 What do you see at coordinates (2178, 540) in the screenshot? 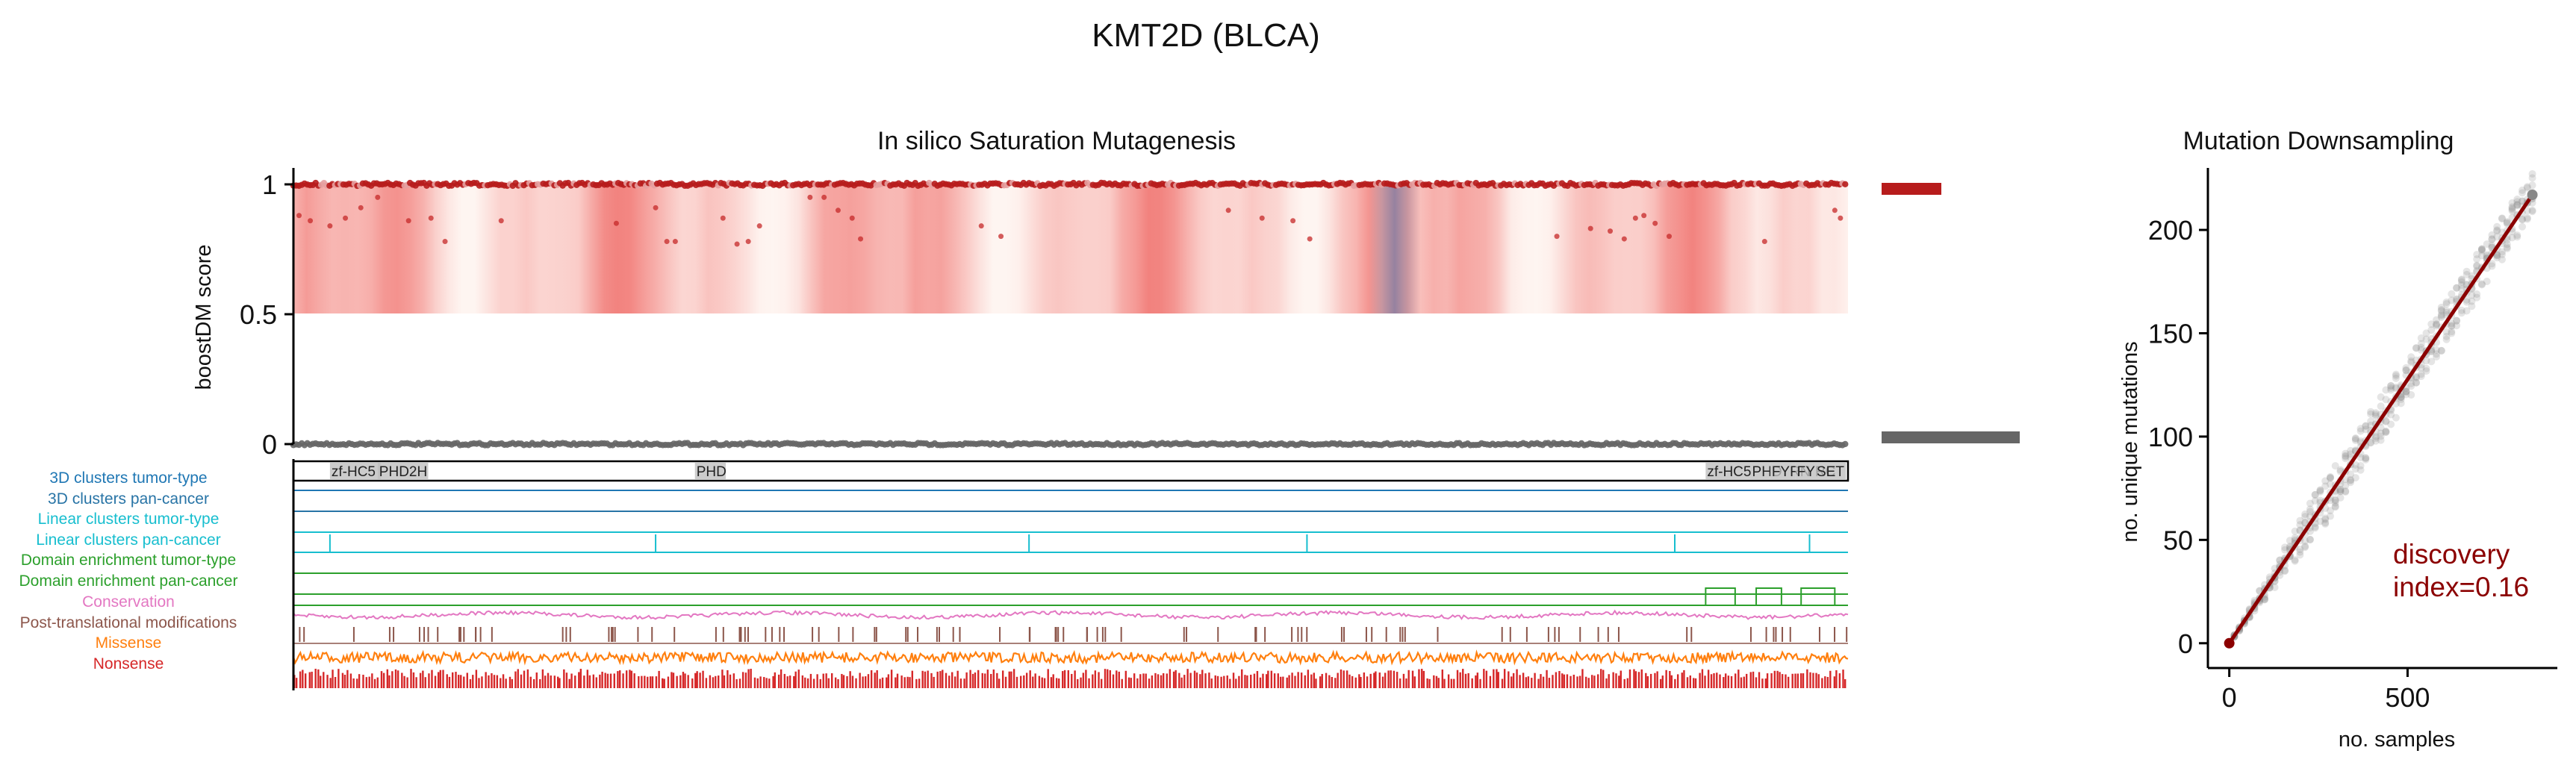
I see `ds-y-tick-label: 50` at bounding box center [2178, 540].